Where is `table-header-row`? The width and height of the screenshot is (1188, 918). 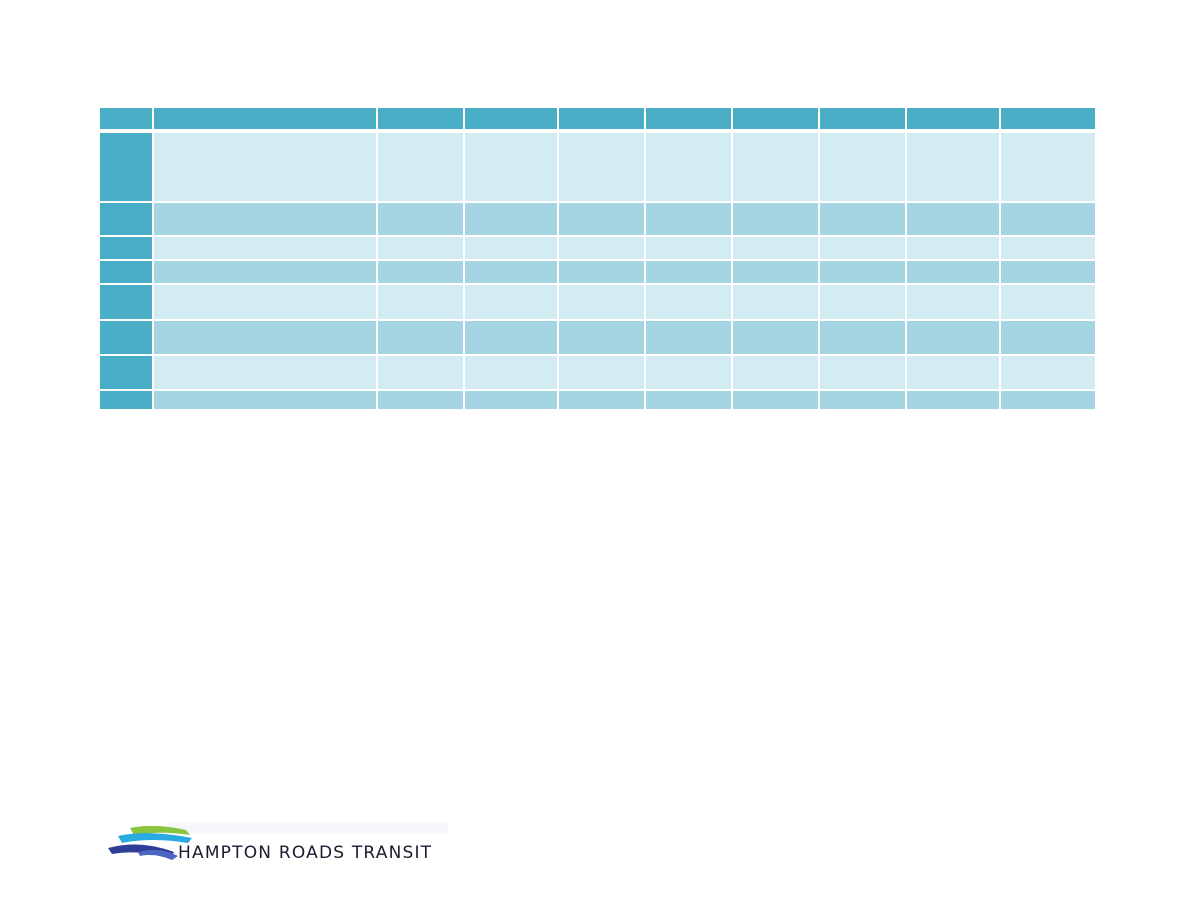
table-header-row is located at coordinates (597, 120).